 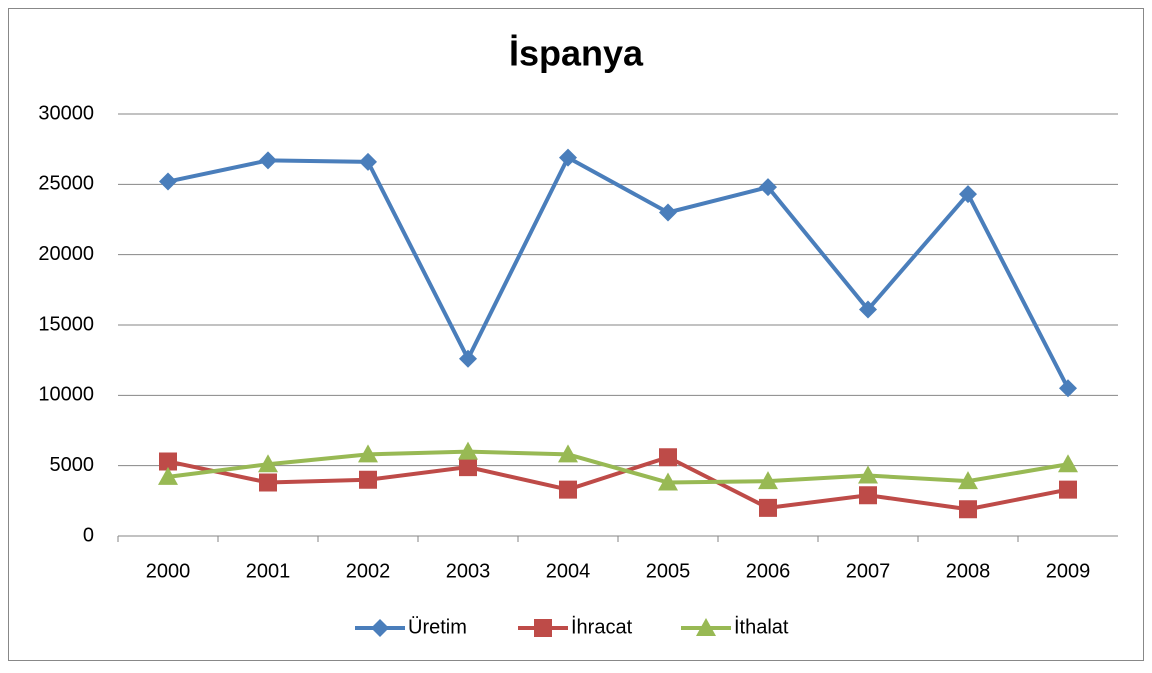 I want to click on y-tick-label: 0, so click(x=88, y=535).